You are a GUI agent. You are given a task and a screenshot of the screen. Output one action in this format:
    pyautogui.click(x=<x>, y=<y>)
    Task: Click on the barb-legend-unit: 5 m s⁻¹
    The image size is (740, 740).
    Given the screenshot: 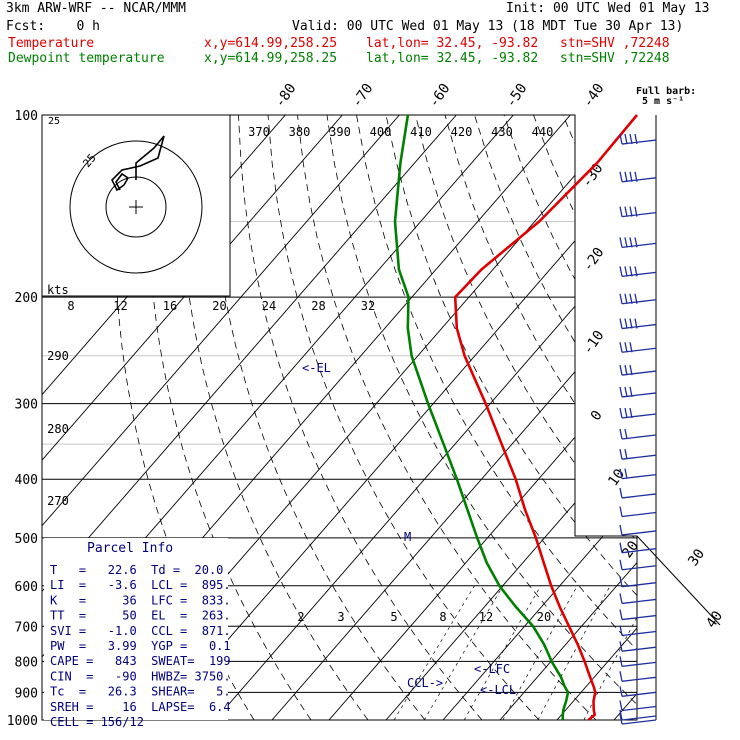 What is the action you would take?
    pyautogui.click(x=663, y=101)
    